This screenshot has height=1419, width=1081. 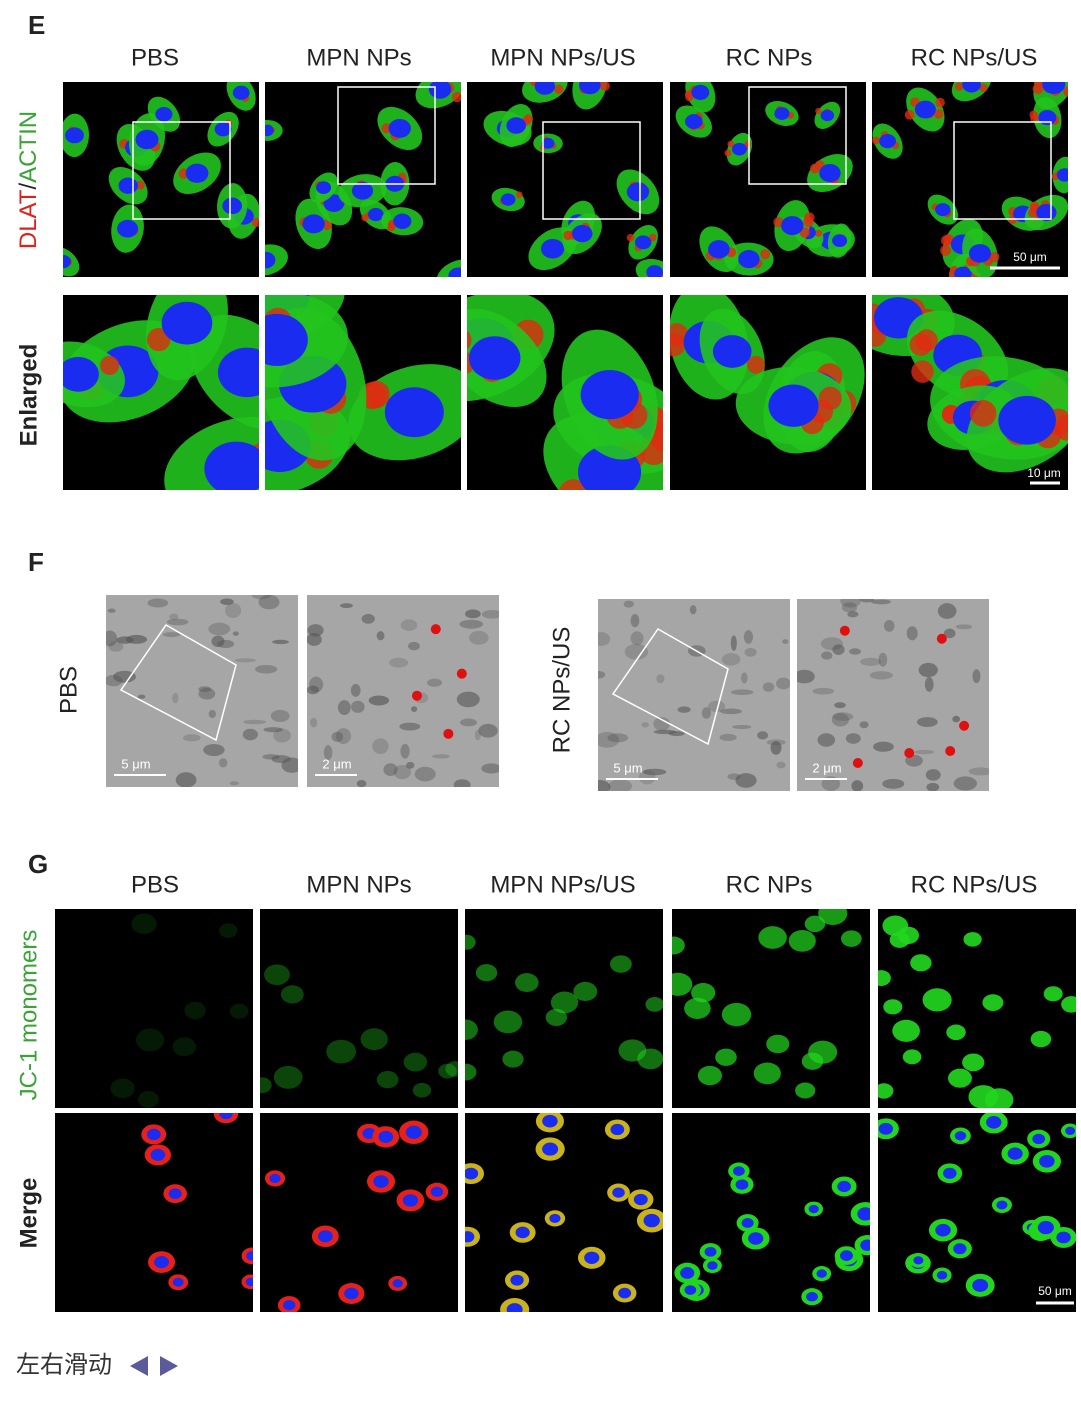 What do you see at coordinates (68, 690) in the screenshot?
I see `row-label: PBS` at bounding box center [68, 690].